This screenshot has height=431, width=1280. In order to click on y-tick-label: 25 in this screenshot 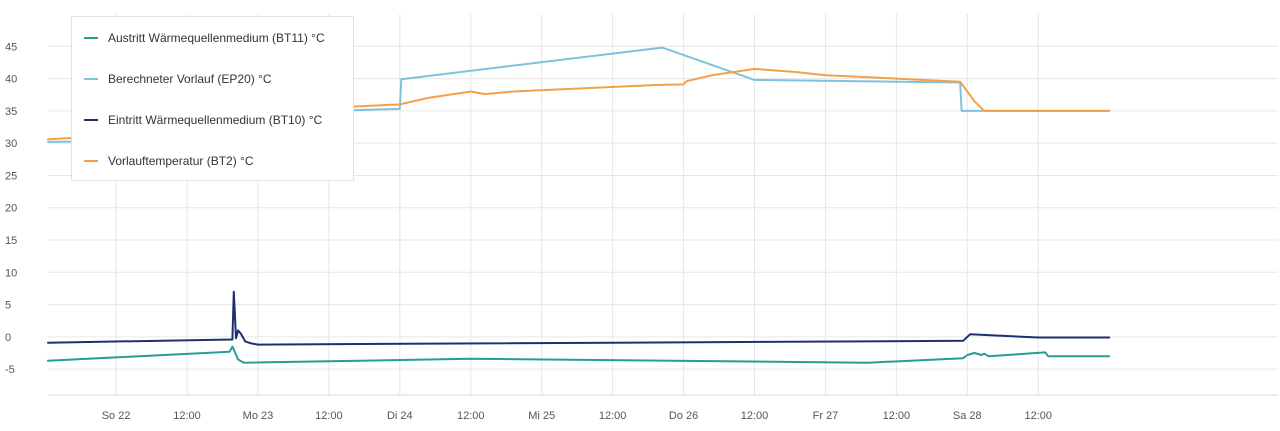, I will do `click(11, 176)`.